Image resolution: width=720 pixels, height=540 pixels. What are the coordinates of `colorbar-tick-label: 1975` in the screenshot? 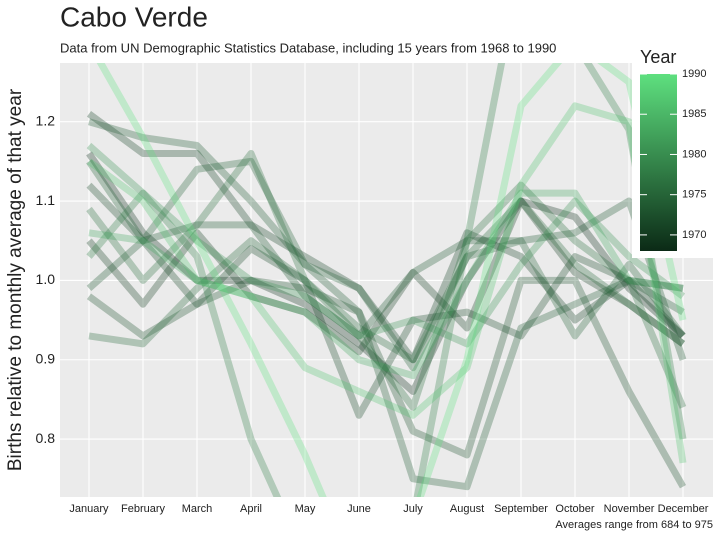 It's located at (694, 195).